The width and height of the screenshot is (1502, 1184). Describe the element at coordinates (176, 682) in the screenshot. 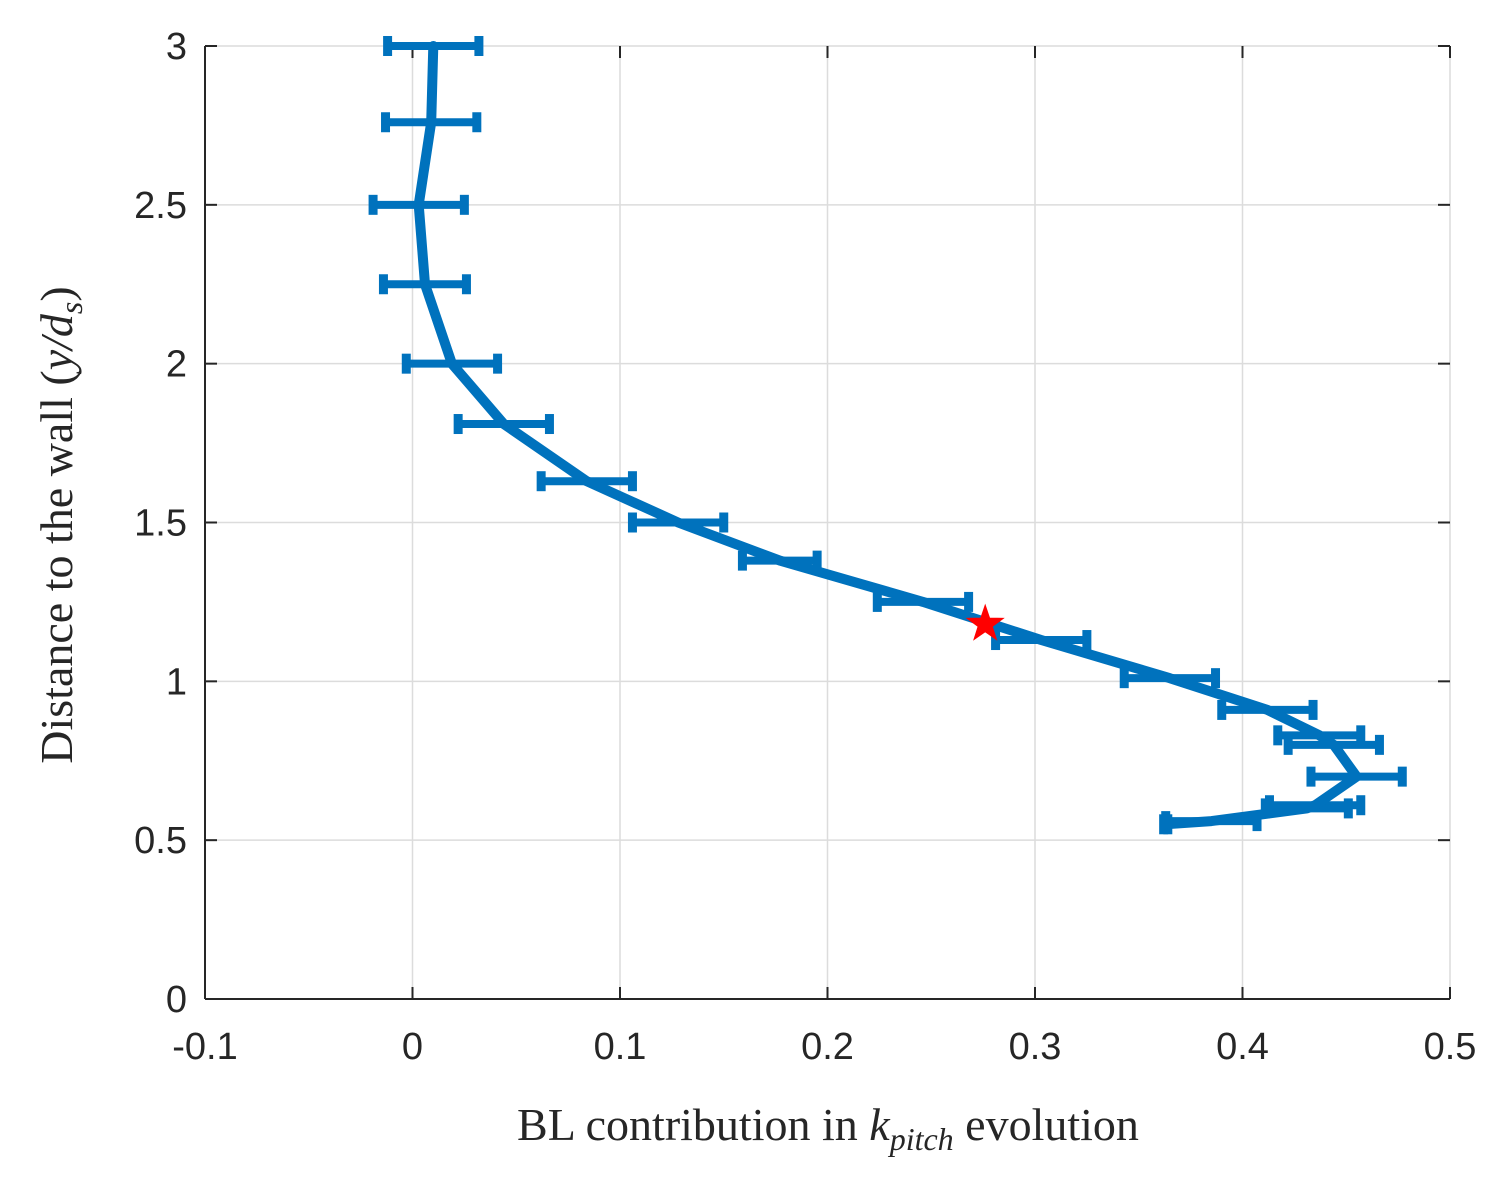

I see `y-tick-label: 1` at that location.